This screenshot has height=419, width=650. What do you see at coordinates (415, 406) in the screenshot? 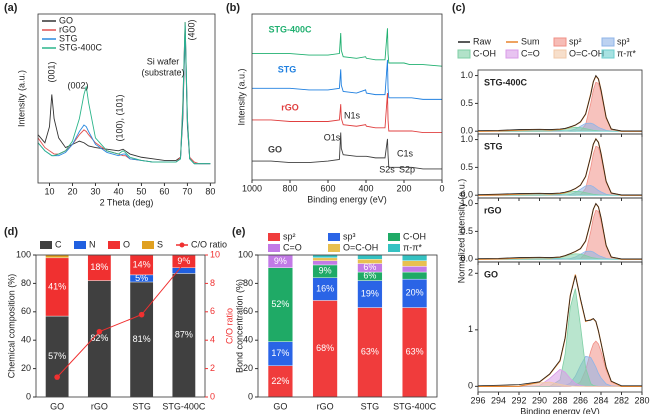
I see `x-tick-label: STG-400C` at bounding box center [415, 406].